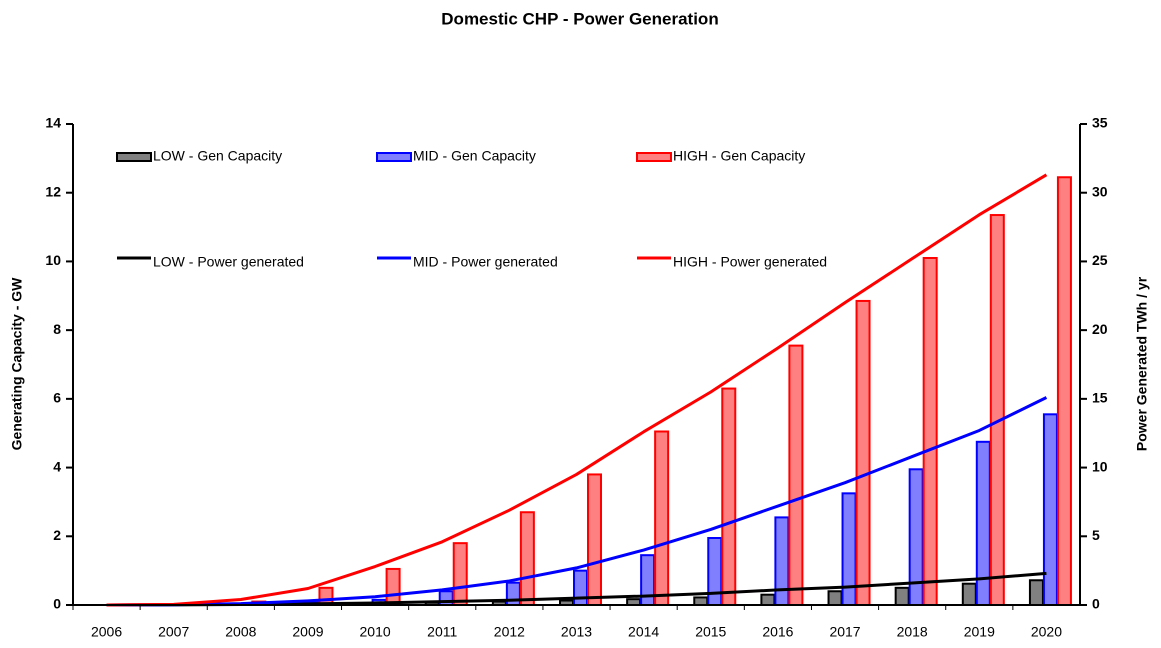 This screenshot has width=1161, height=648. I want to click on y2-tick-label: 5, so click(1096, 535).